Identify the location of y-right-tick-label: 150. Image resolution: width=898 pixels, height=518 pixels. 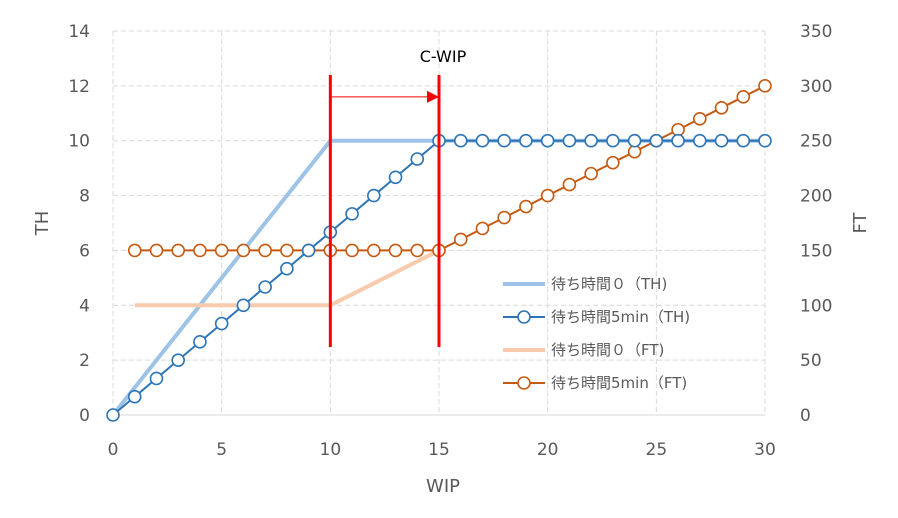
(816, 251).